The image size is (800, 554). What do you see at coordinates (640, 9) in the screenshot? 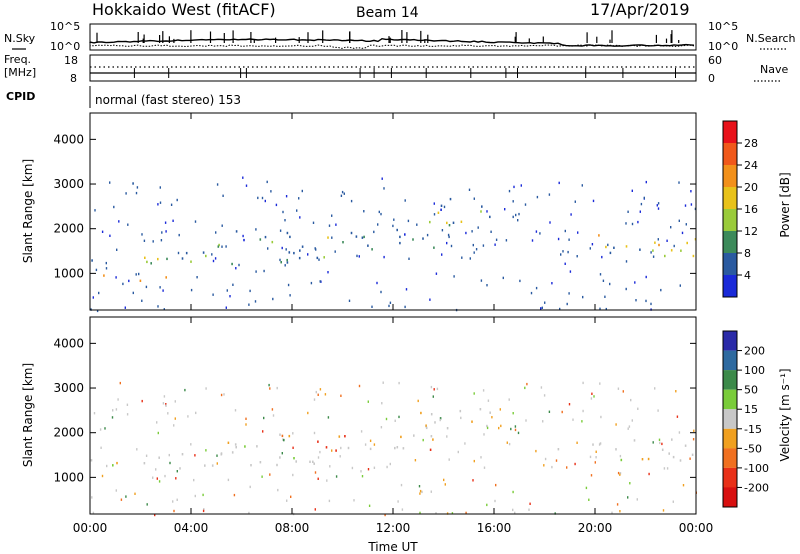
I see `date-label: 17/Apr/2019` at bounding box center [640, 9].